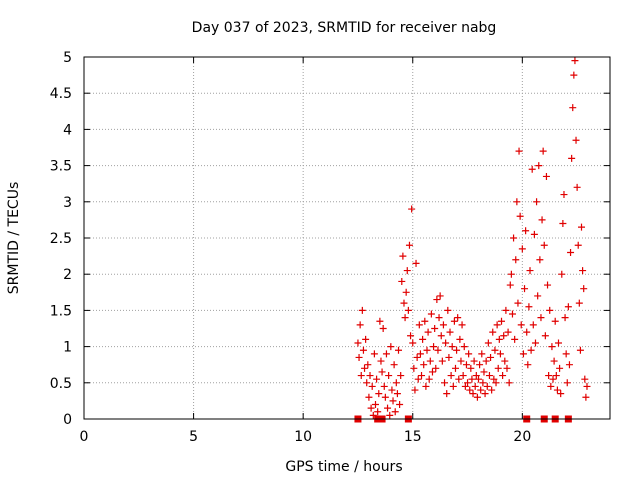  I want to click on y-tick-label: 3, so click(67, 203).